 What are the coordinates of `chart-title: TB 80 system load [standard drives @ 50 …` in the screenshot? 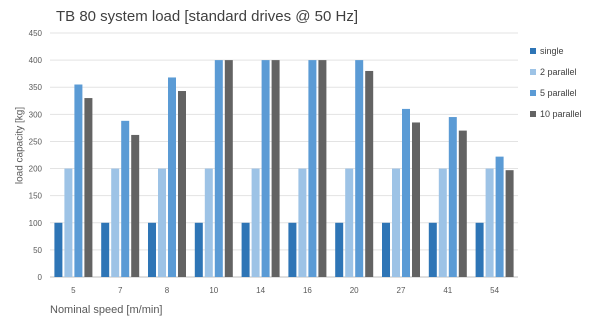 It's located at (207, 16).